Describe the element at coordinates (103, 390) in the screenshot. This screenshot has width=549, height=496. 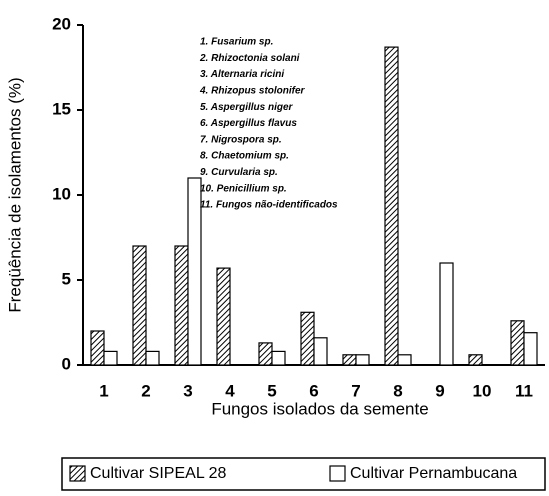
I see `x-tick-label: 1` at that location.